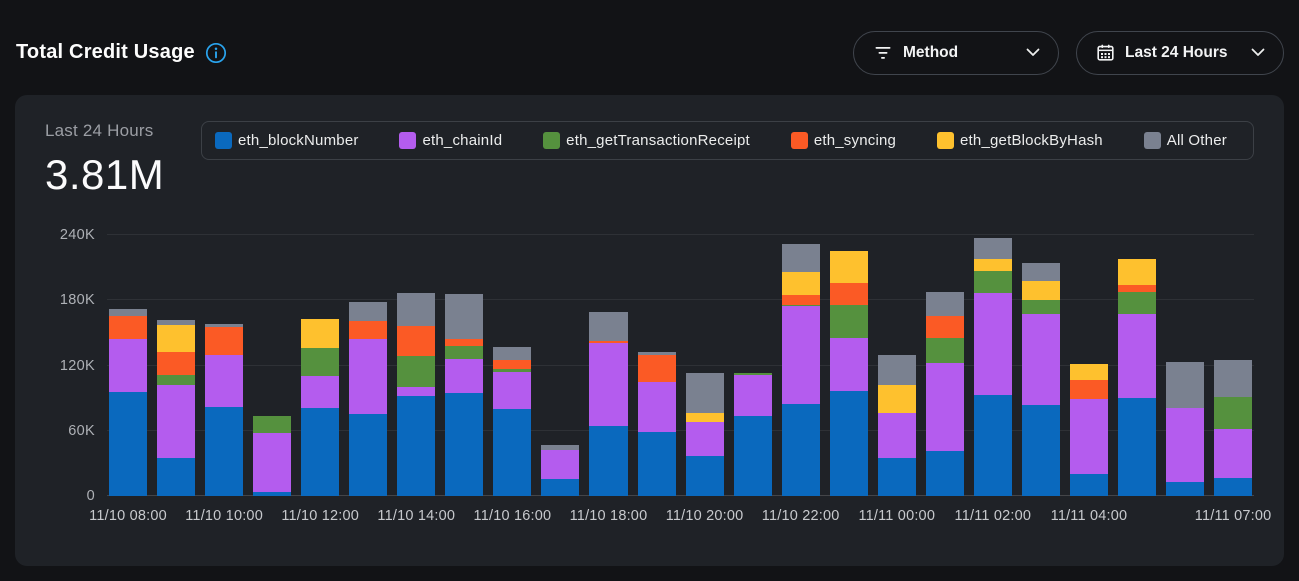  Describe the element at coordinates (287, 140) in the screenshot. I see `legend-item: eth_blockNumber` at that location.